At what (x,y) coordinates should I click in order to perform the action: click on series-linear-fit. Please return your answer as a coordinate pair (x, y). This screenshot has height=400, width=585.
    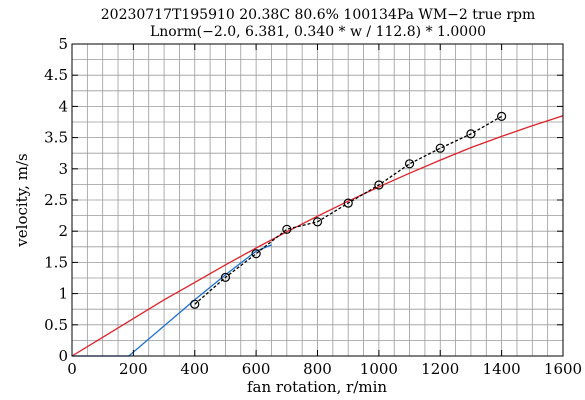
    Looking at the image, I should click on (172, 300).